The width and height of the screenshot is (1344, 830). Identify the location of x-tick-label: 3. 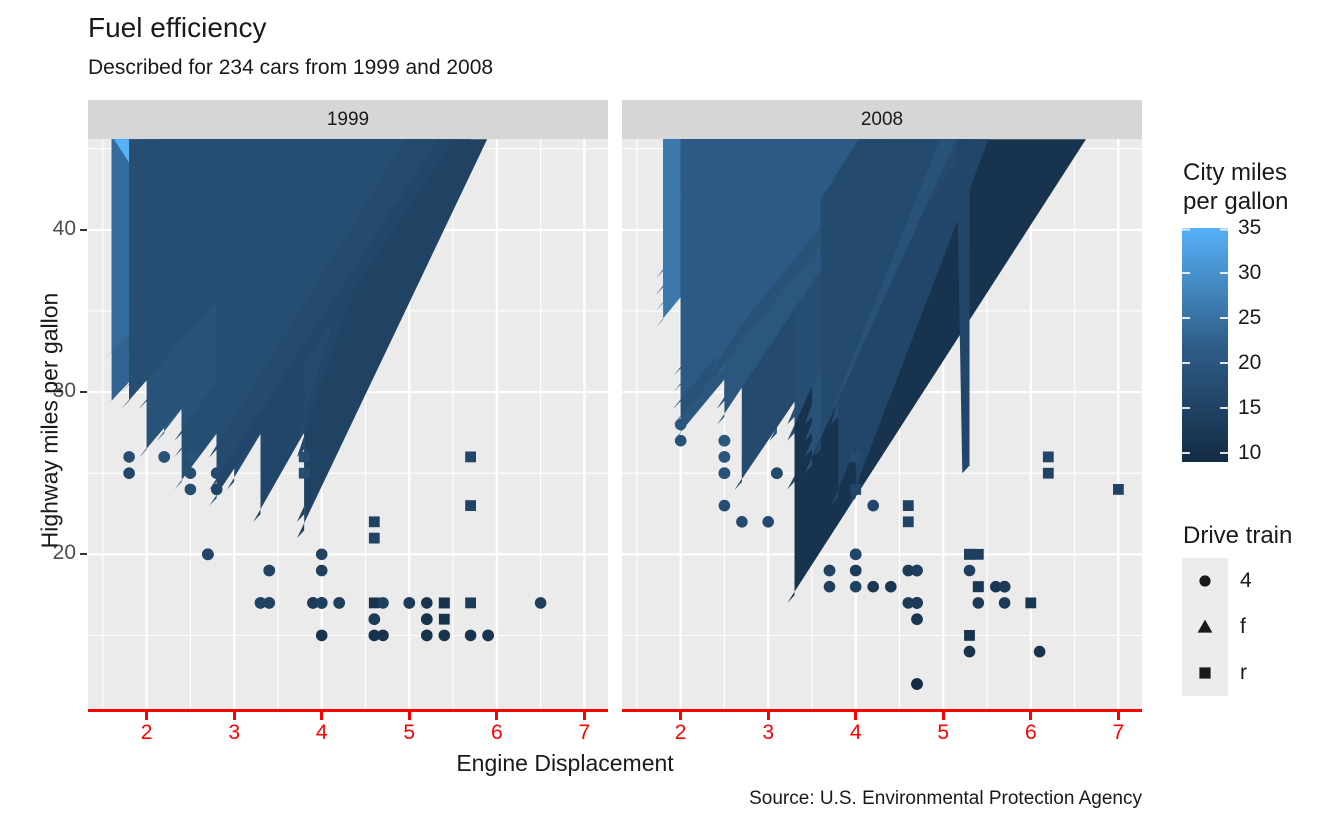
(768, 732).